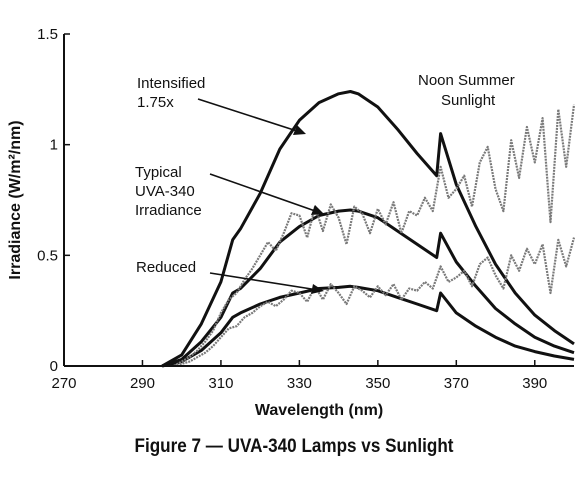  Describe the element at coordinates (142, 383) in the screenshot. I see `x-tick-label: 290` at that location.